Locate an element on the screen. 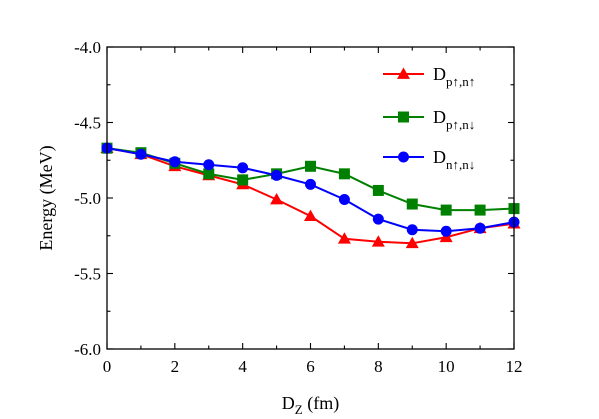 The width and height of the screenshot is (599, 419). y-tick-label: -5.0 is located at coordinates (87, 198).